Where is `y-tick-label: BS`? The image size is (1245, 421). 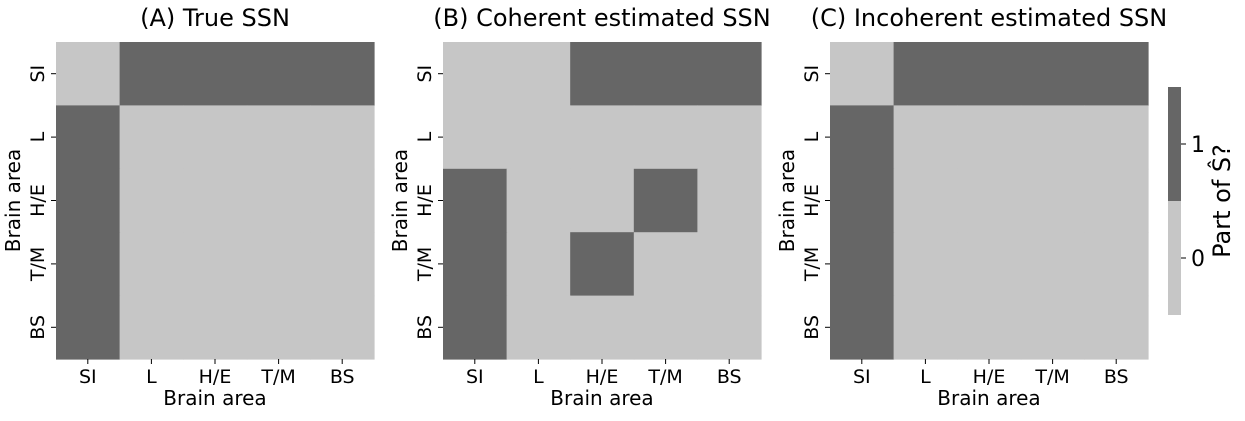 y-tick-label: BS is located at coordinates (812, 327).